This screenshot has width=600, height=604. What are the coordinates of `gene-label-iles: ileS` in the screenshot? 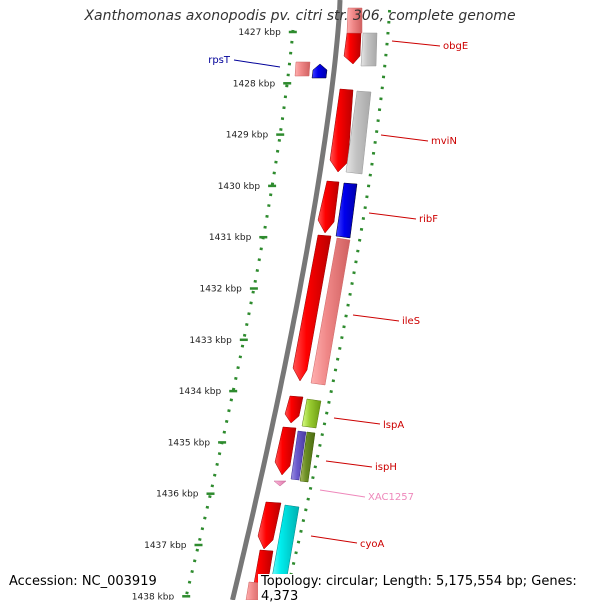 It's located at (411, 321).